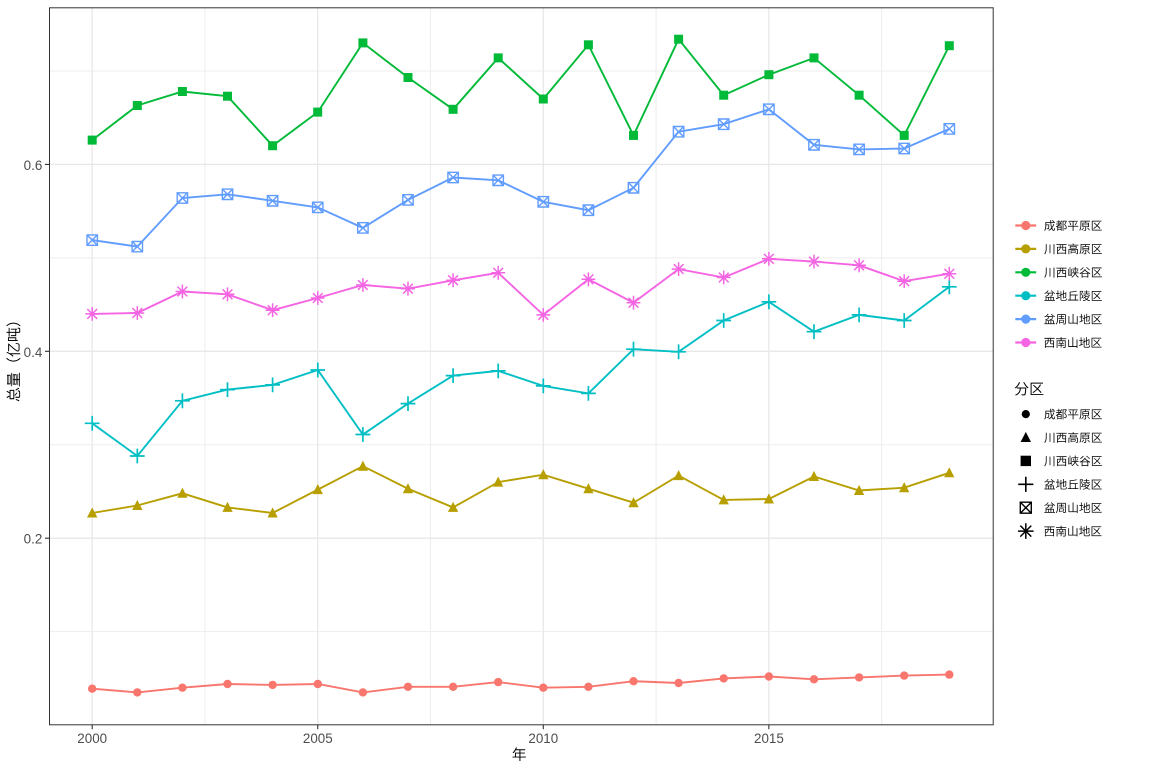  What do you see at coordinates (33, 352) in the screenshot?
I see `svg-text: 0.4` at bounding box center [33, 352].